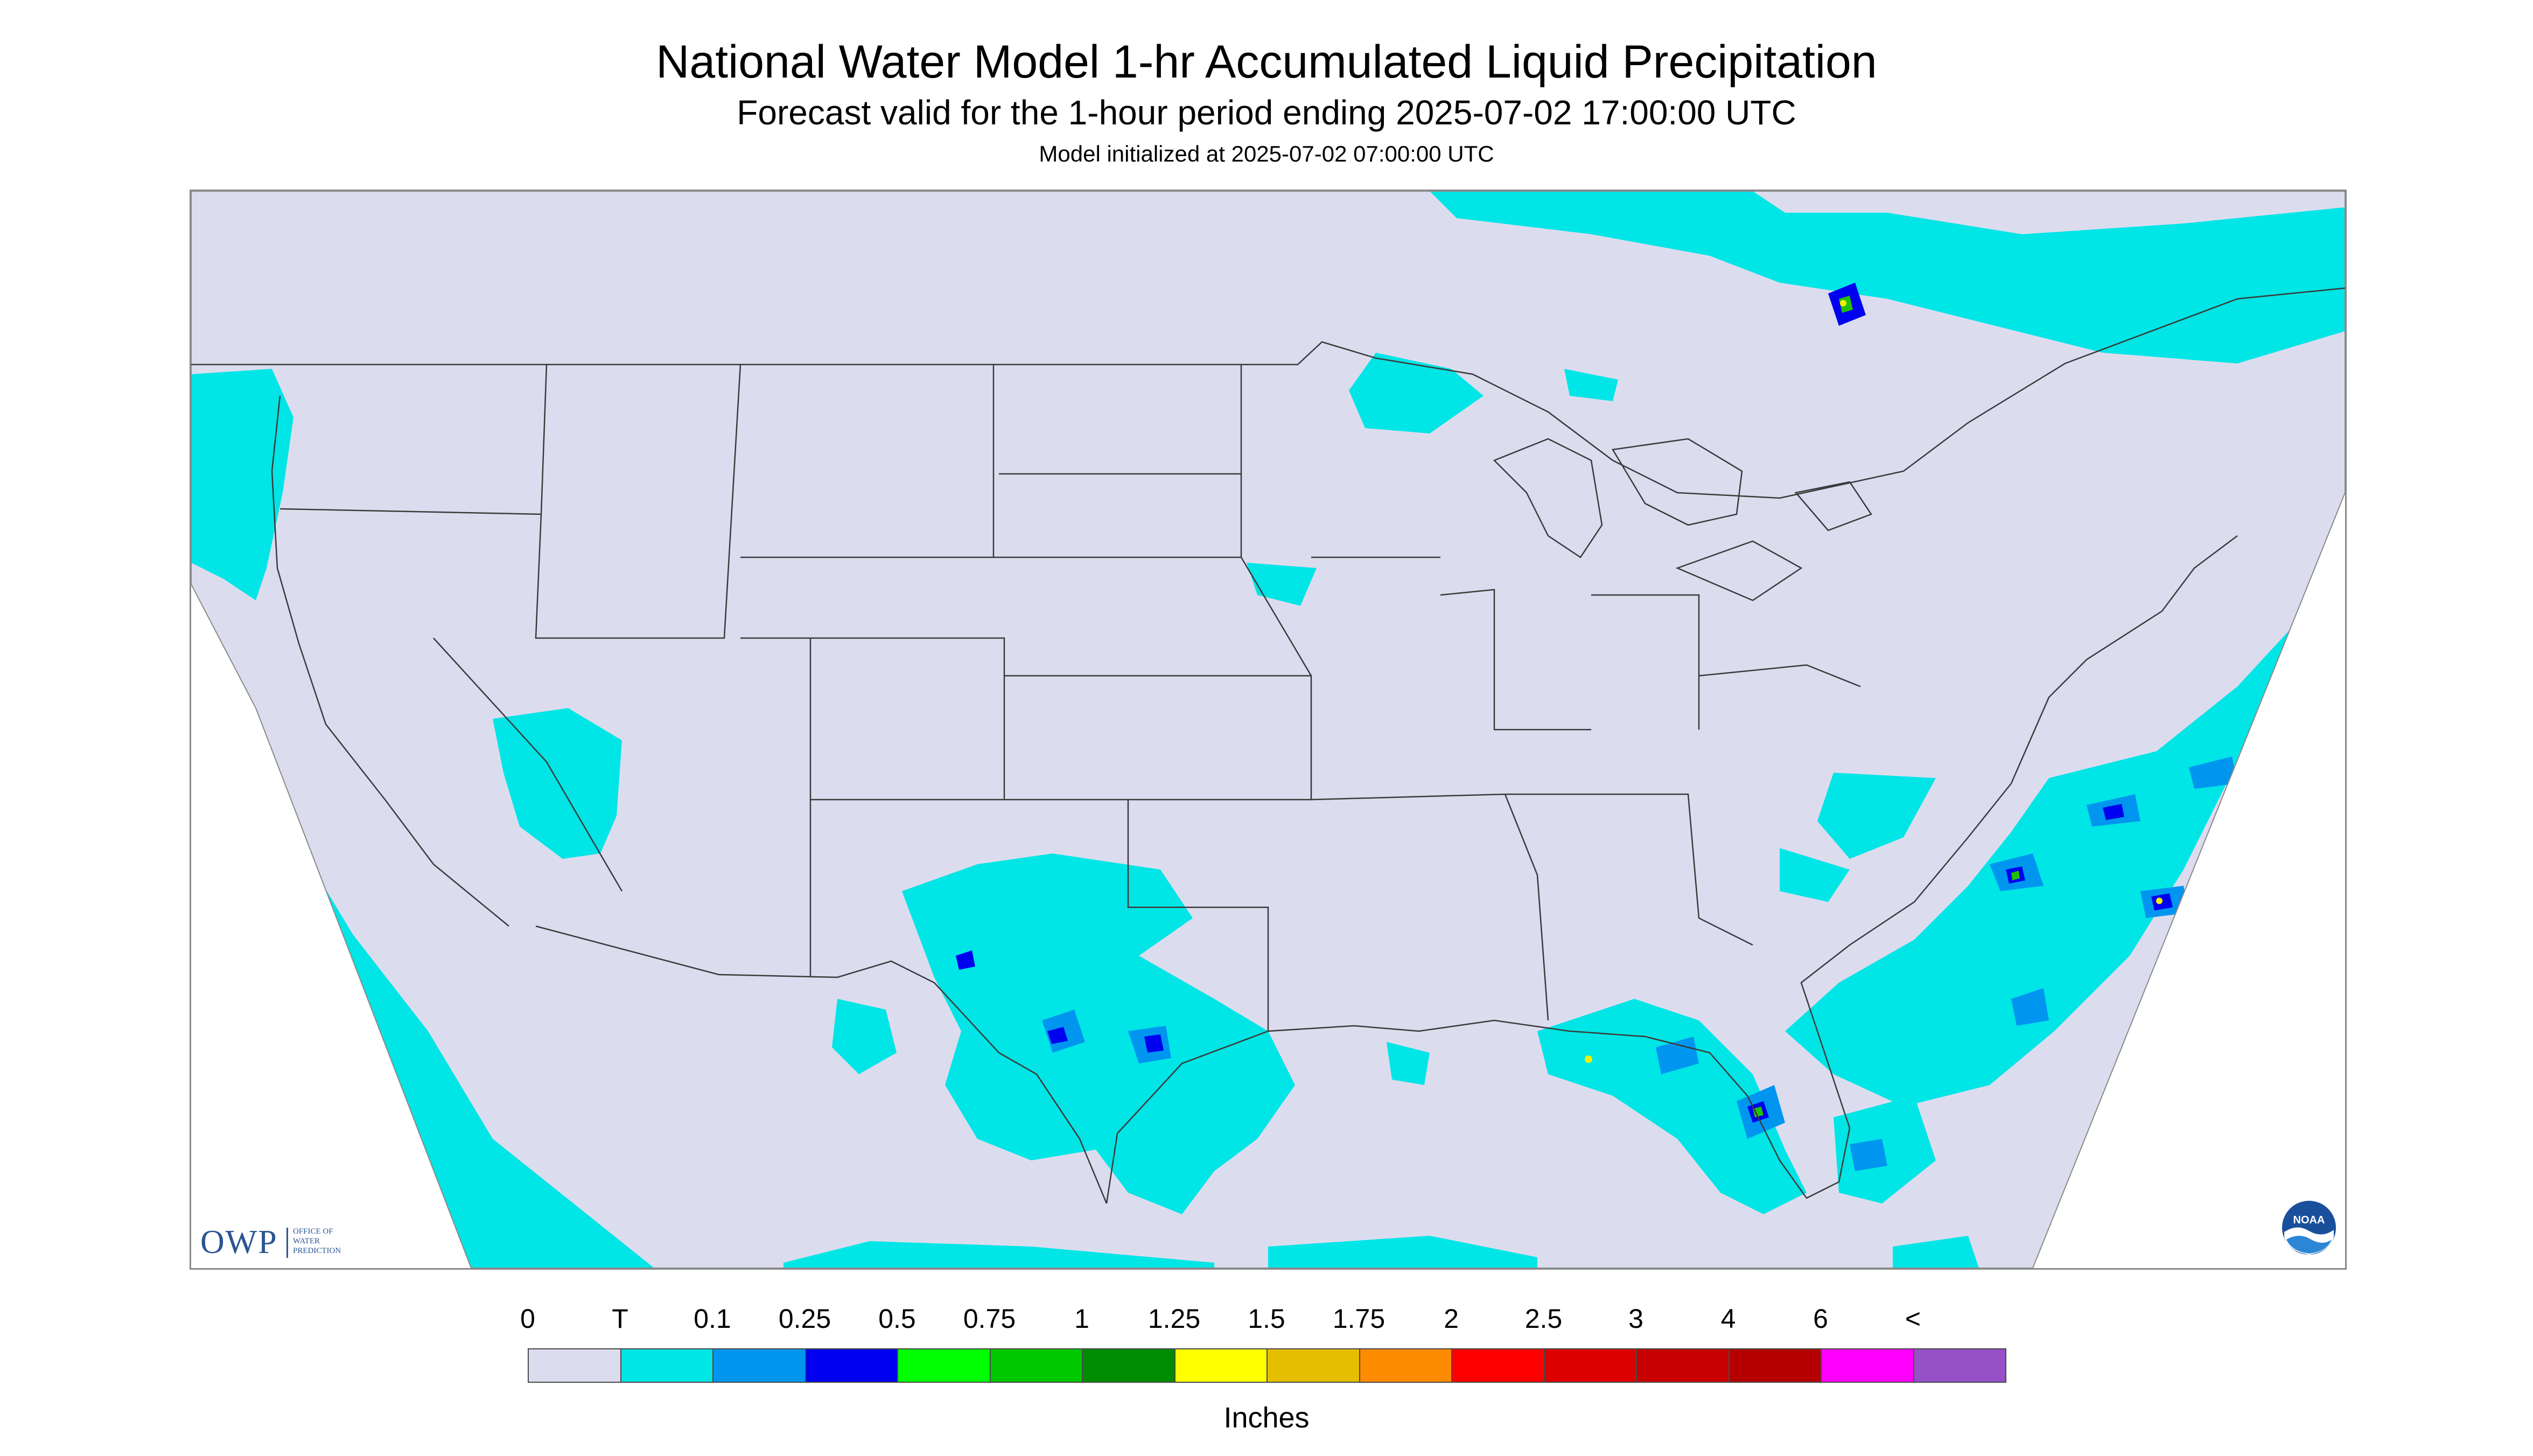 This screenshot has width=2533, height=1456. Describe the element at coordinates (897, 1319) in the screenshot. I see `legend-tick-label: 0.5` at that location.